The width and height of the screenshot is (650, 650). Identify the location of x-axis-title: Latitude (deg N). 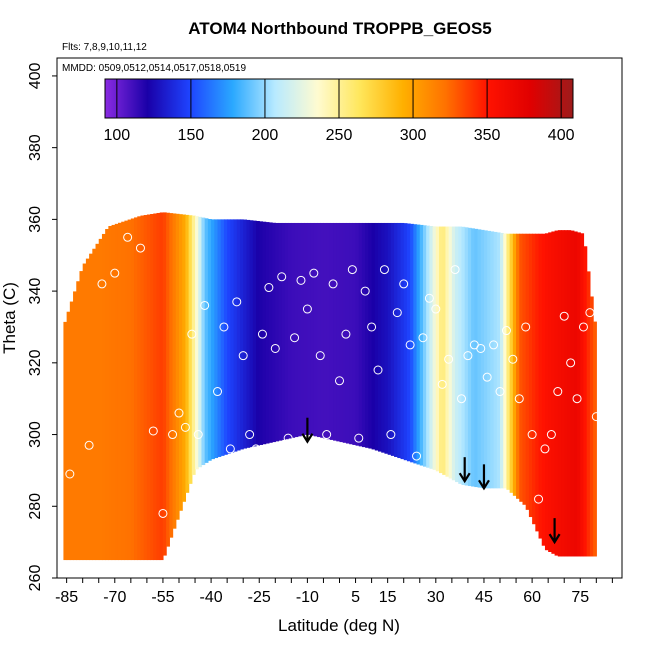
(339, 625).